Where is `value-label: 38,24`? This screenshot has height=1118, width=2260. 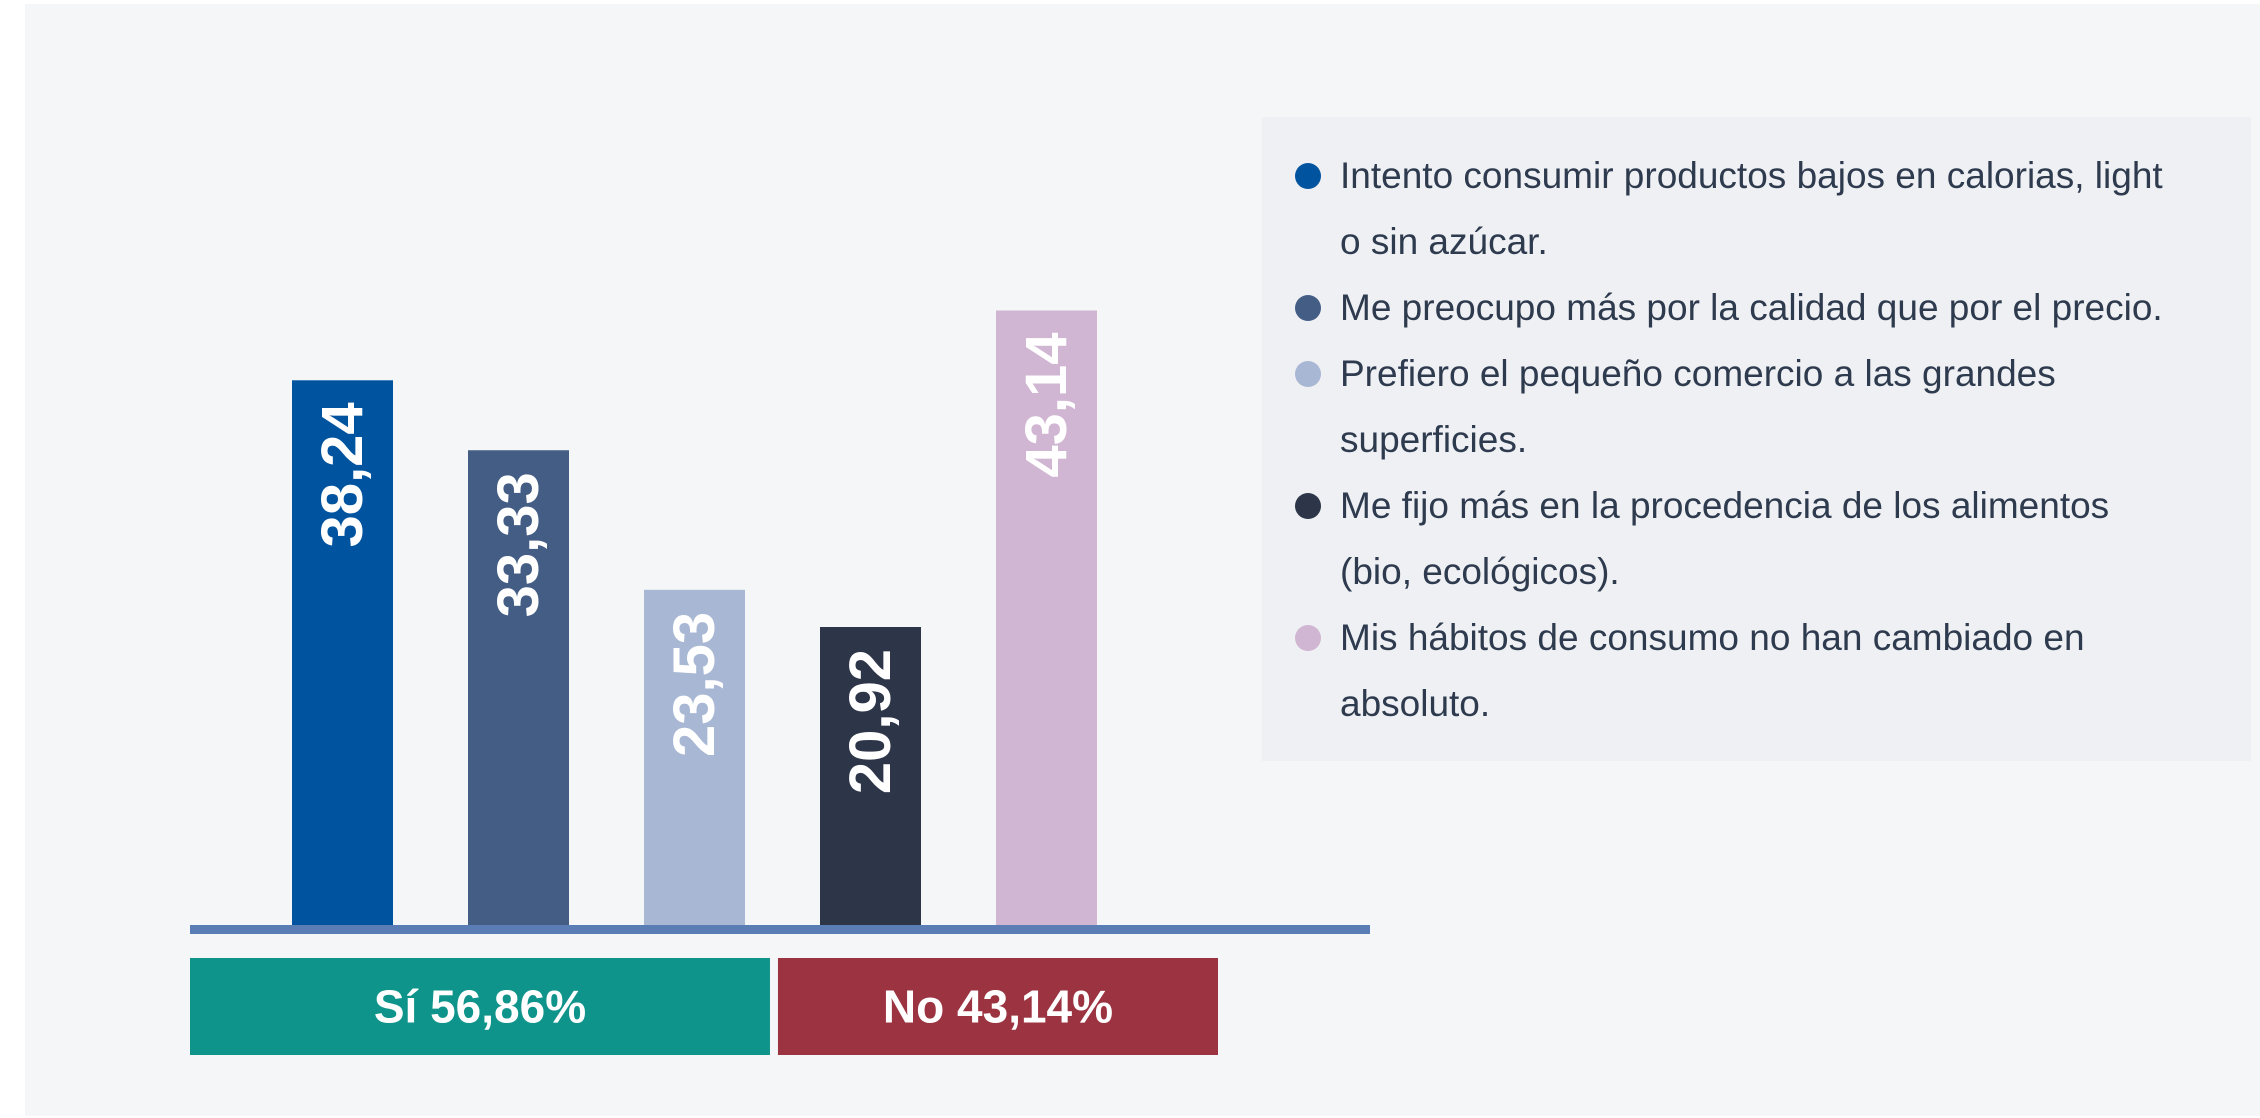
value-label: 38,24 is located at coordinates (342, 474).